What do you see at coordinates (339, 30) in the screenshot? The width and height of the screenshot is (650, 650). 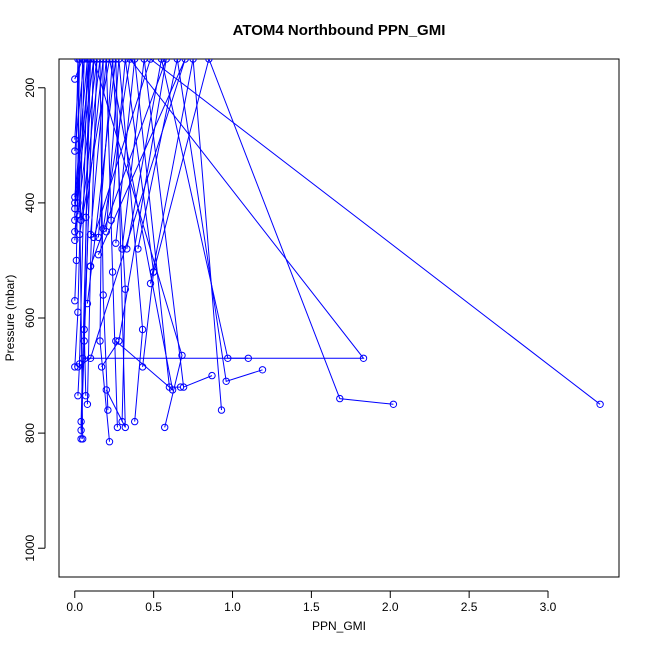 I see `chart-title: ATOM4 Northbound PPN_GMI` at bounding box center [339, 30].